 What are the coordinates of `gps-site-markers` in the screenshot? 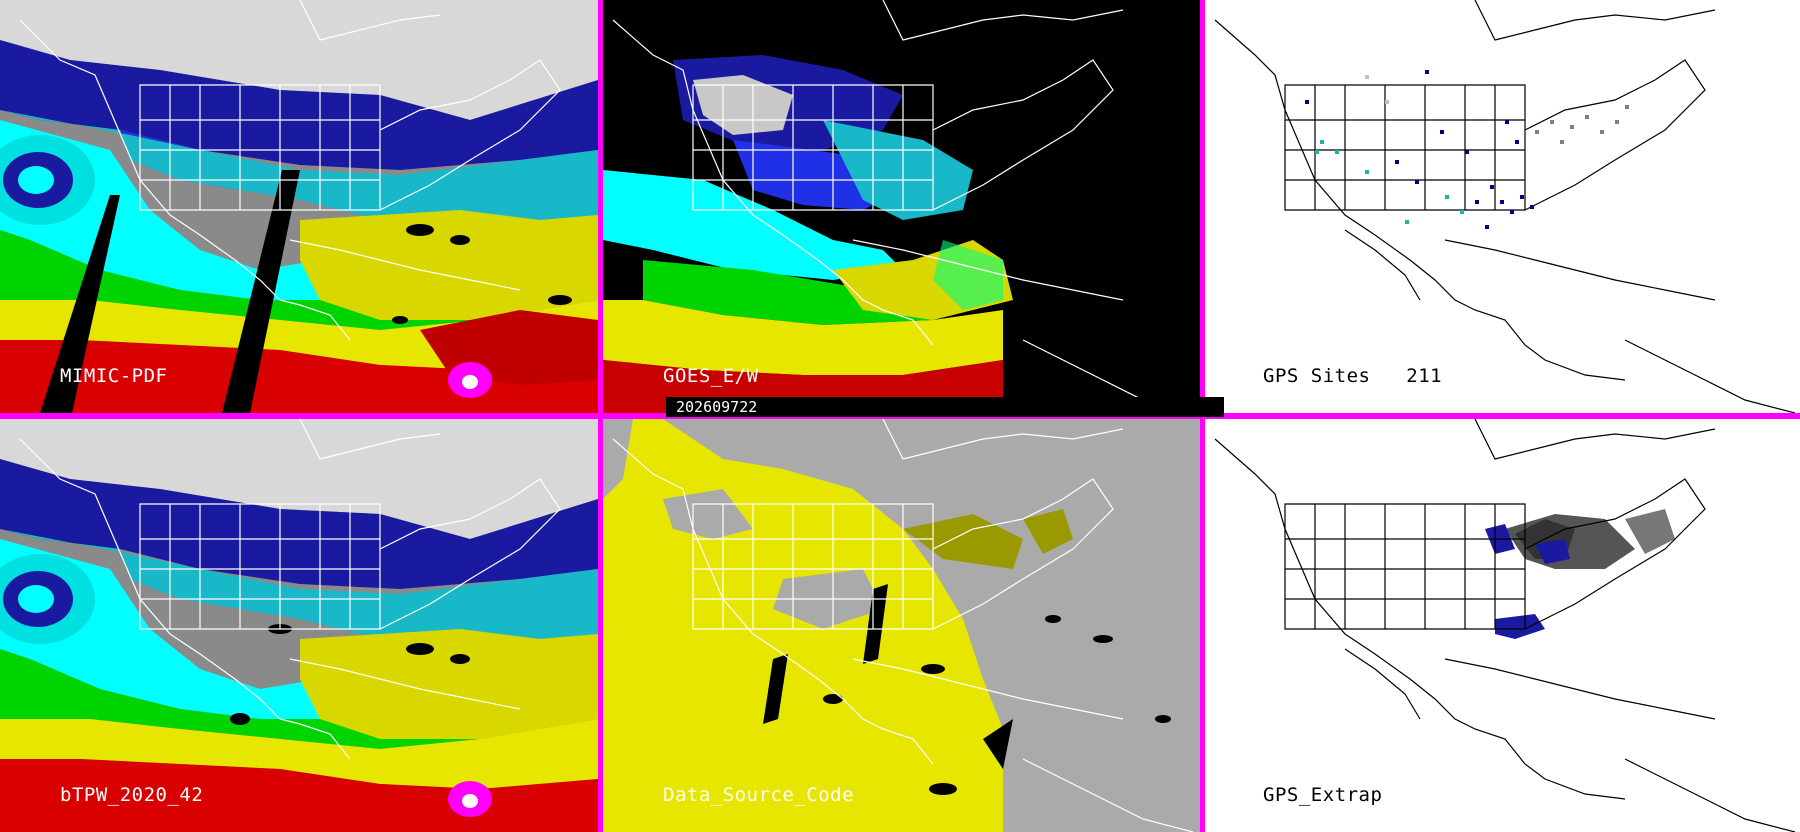 It's located at (1467, 149).